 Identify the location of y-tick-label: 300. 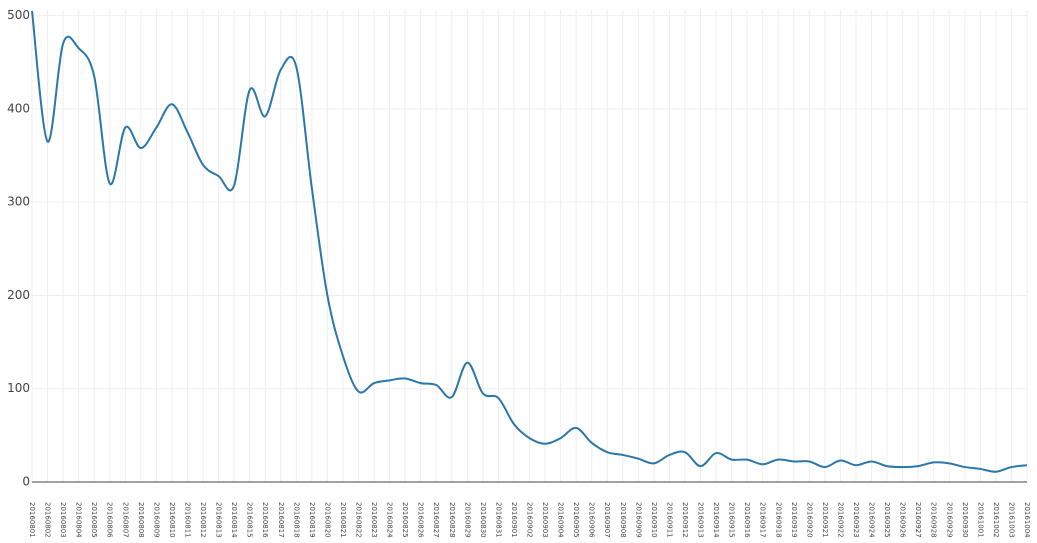
(18, 202).